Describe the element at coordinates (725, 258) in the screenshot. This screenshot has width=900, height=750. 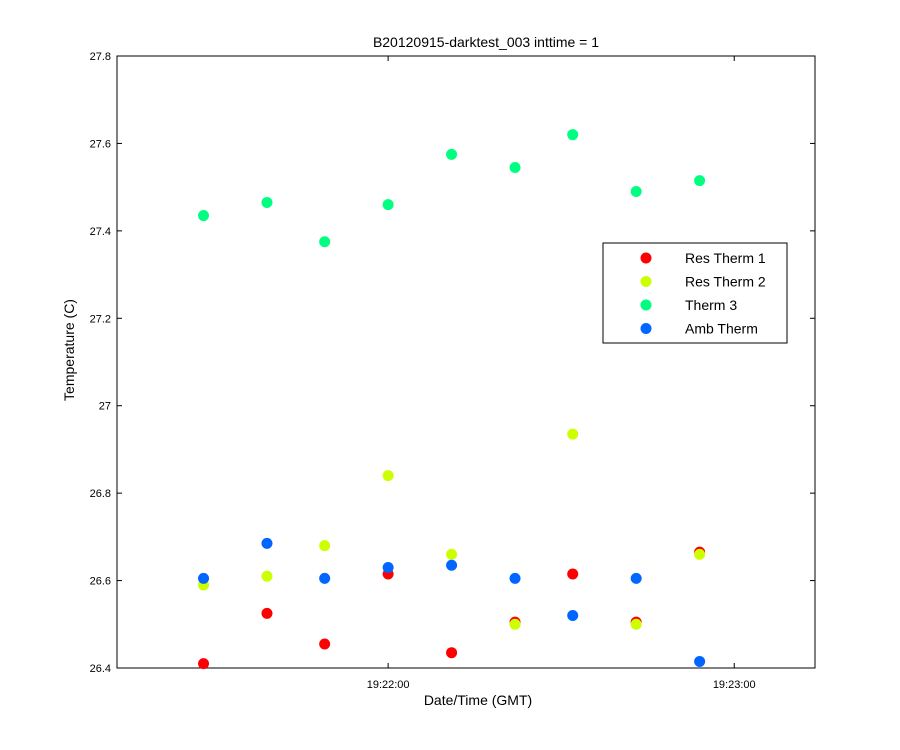
I see `legend-label-res-therm-1: Res Therm 1` at that location.